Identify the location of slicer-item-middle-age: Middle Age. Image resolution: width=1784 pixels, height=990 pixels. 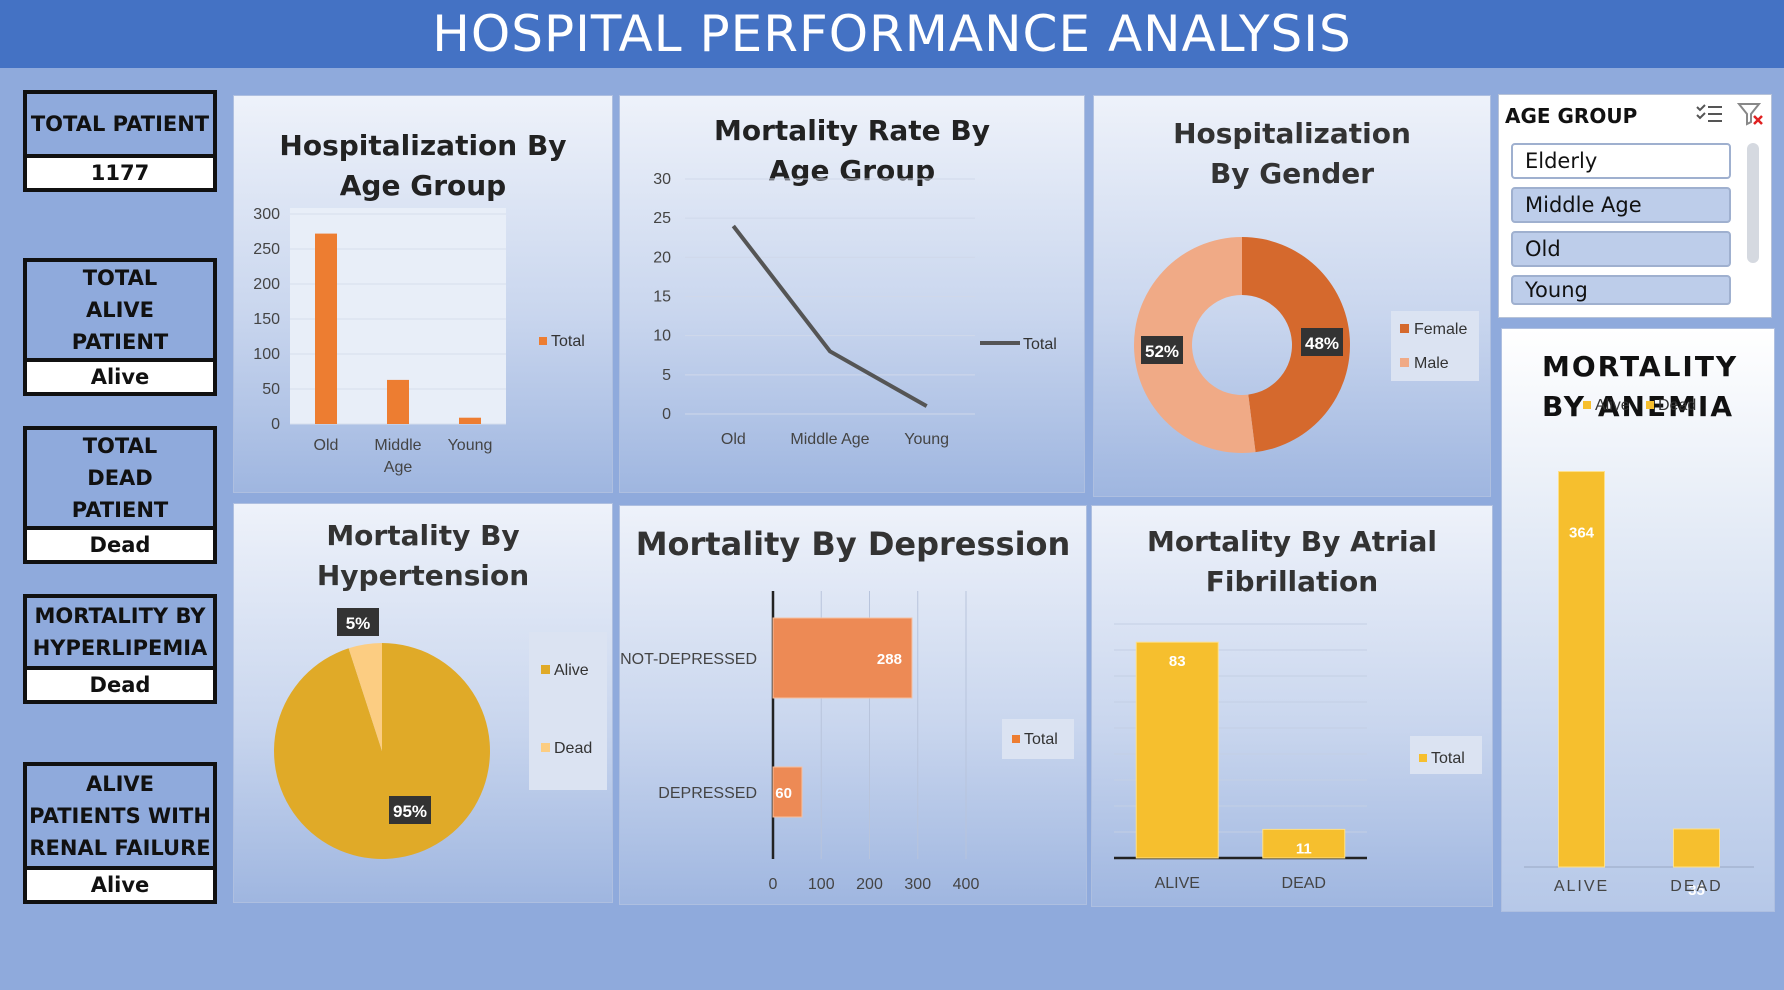
(1621, 205).